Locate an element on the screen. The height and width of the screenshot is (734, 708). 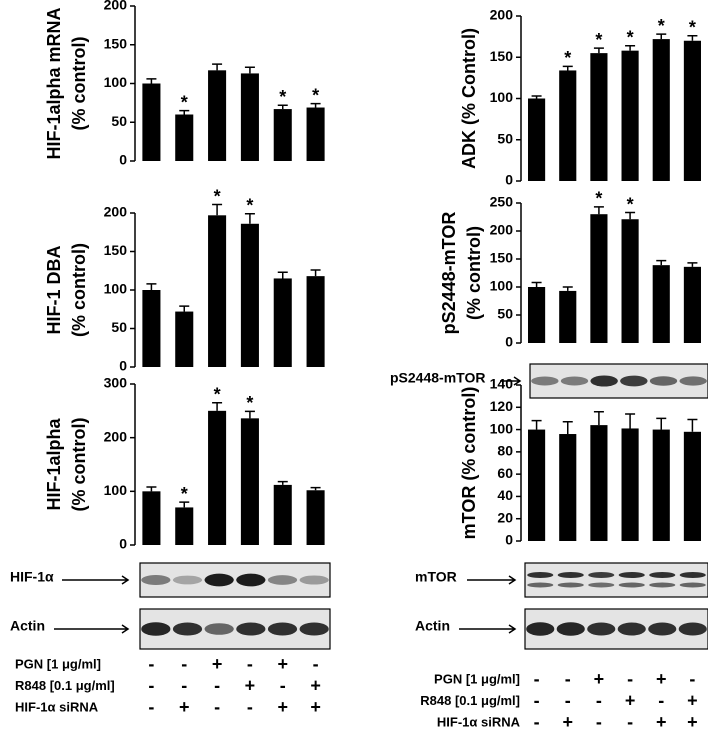
condition-label: HIF-1α siRNA is located at coordinates (479, 721).